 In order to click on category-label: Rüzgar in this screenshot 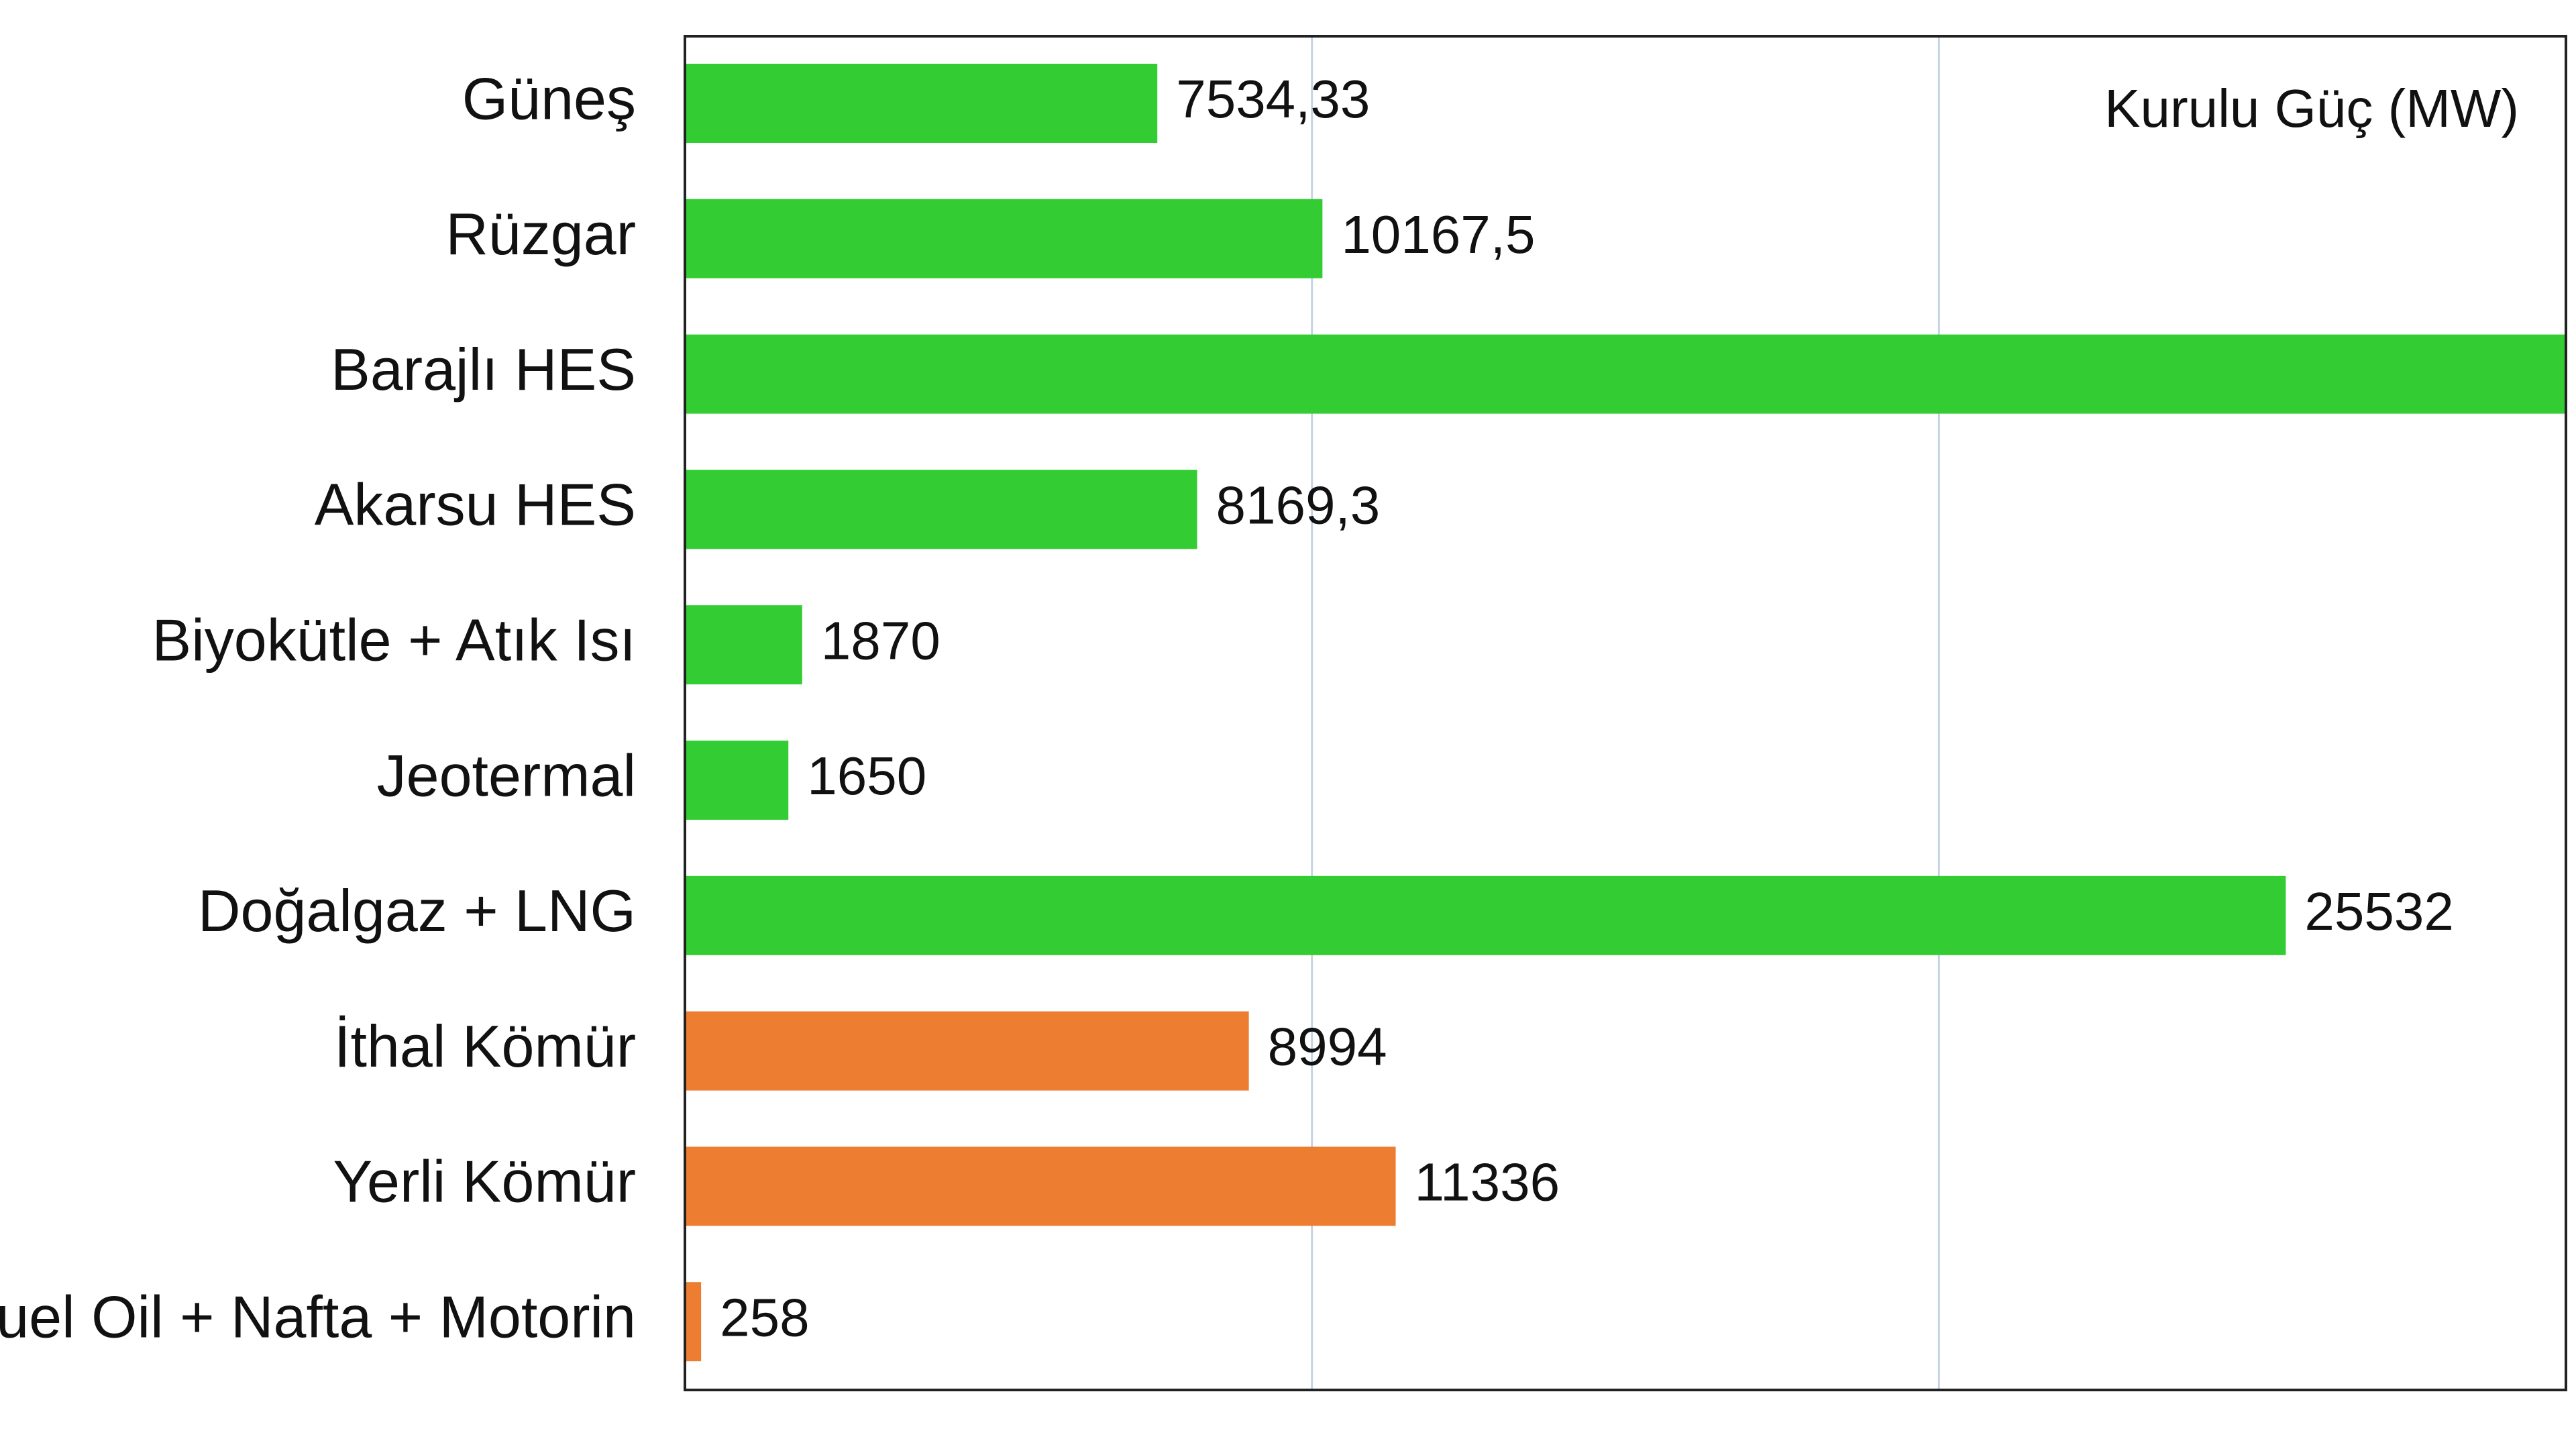, I will do `click(540, 234)`.